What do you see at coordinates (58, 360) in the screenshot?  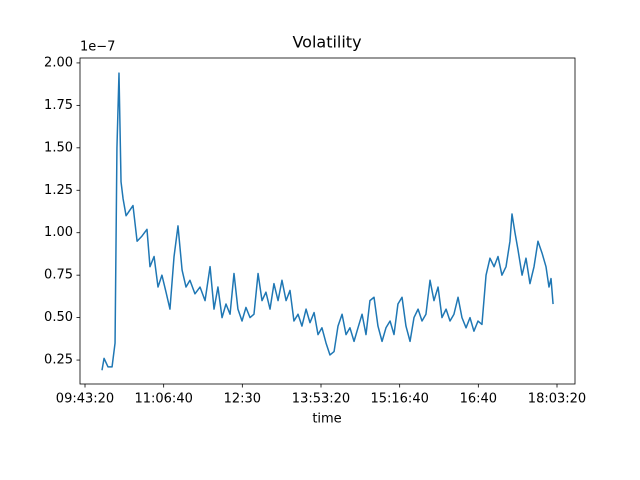 I see `y-tick-label: 0.25` at bounding box center [58, 360].